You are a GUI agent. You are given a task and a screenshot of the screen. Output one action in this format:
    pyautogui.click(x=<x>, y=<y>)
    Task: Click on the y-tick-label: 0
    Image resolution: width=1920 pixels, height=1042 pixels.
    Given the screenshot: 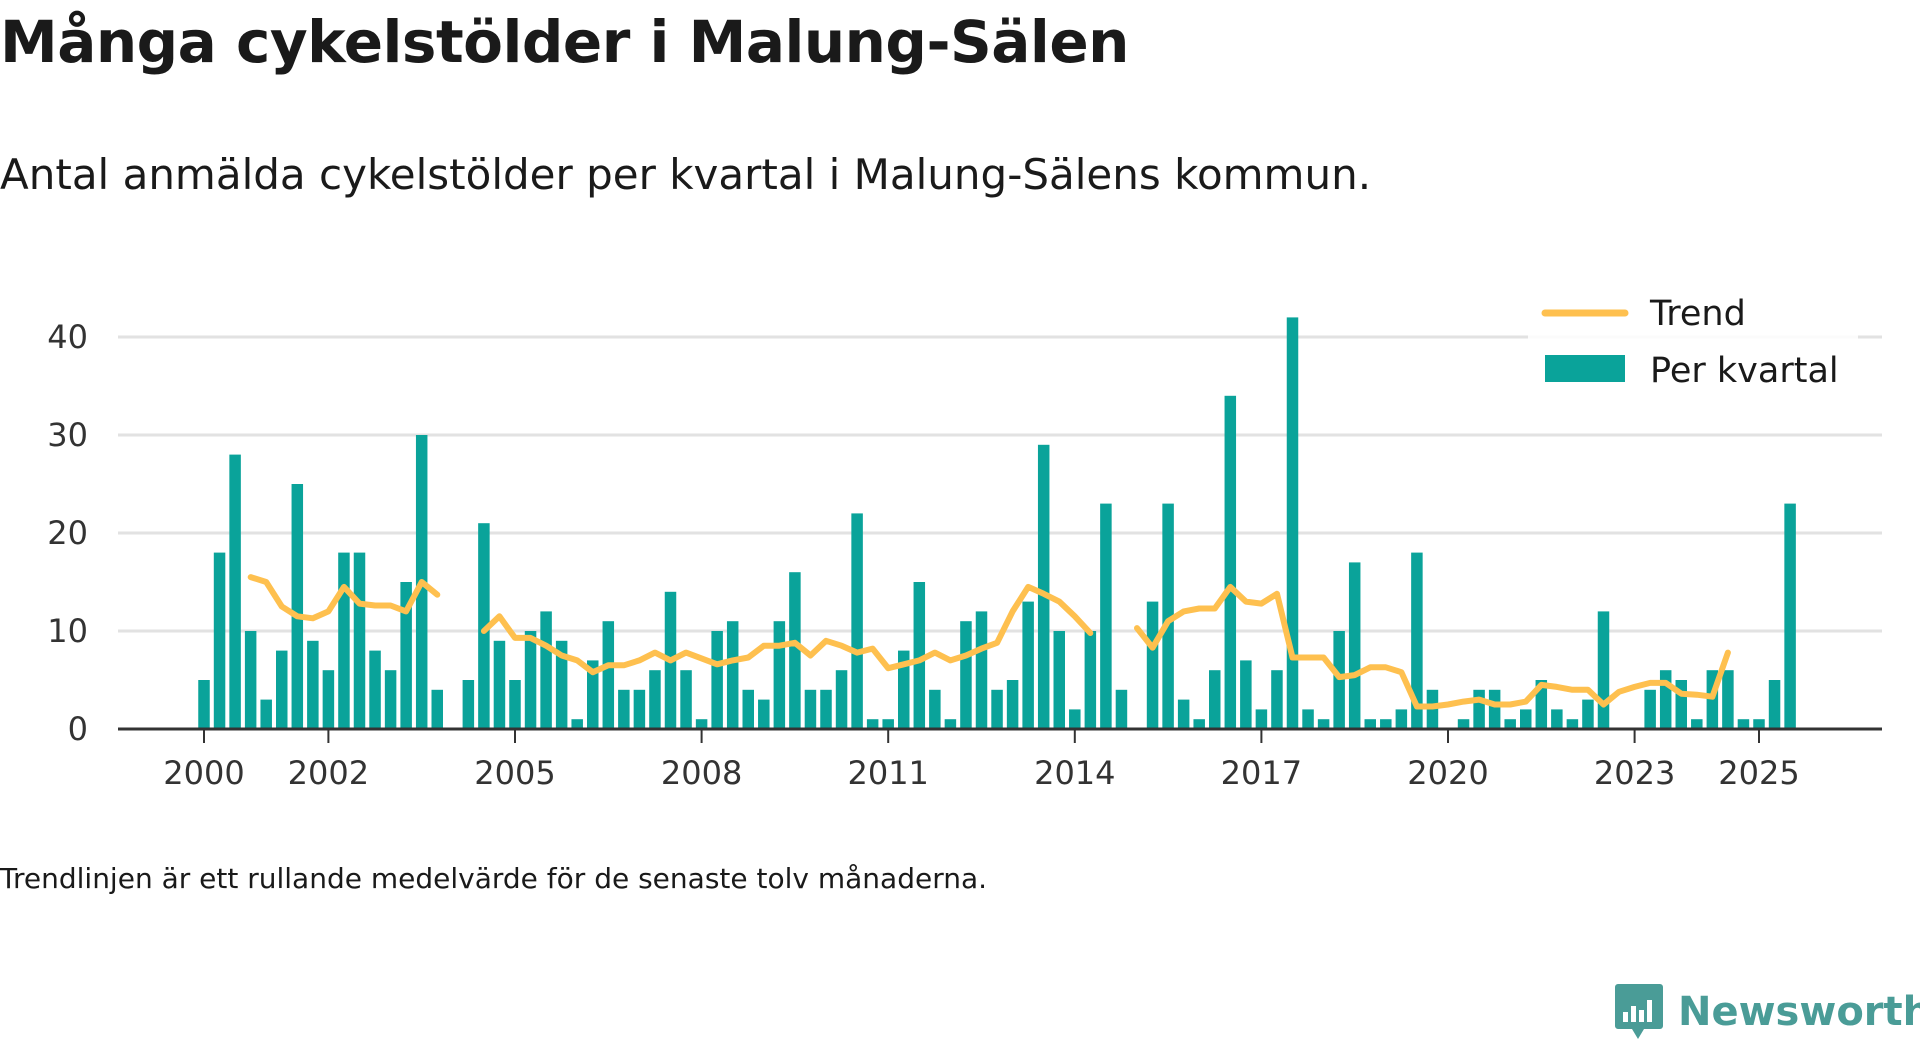 What is the action you would take?
    pyautogui.click(x=78, y=729)
    